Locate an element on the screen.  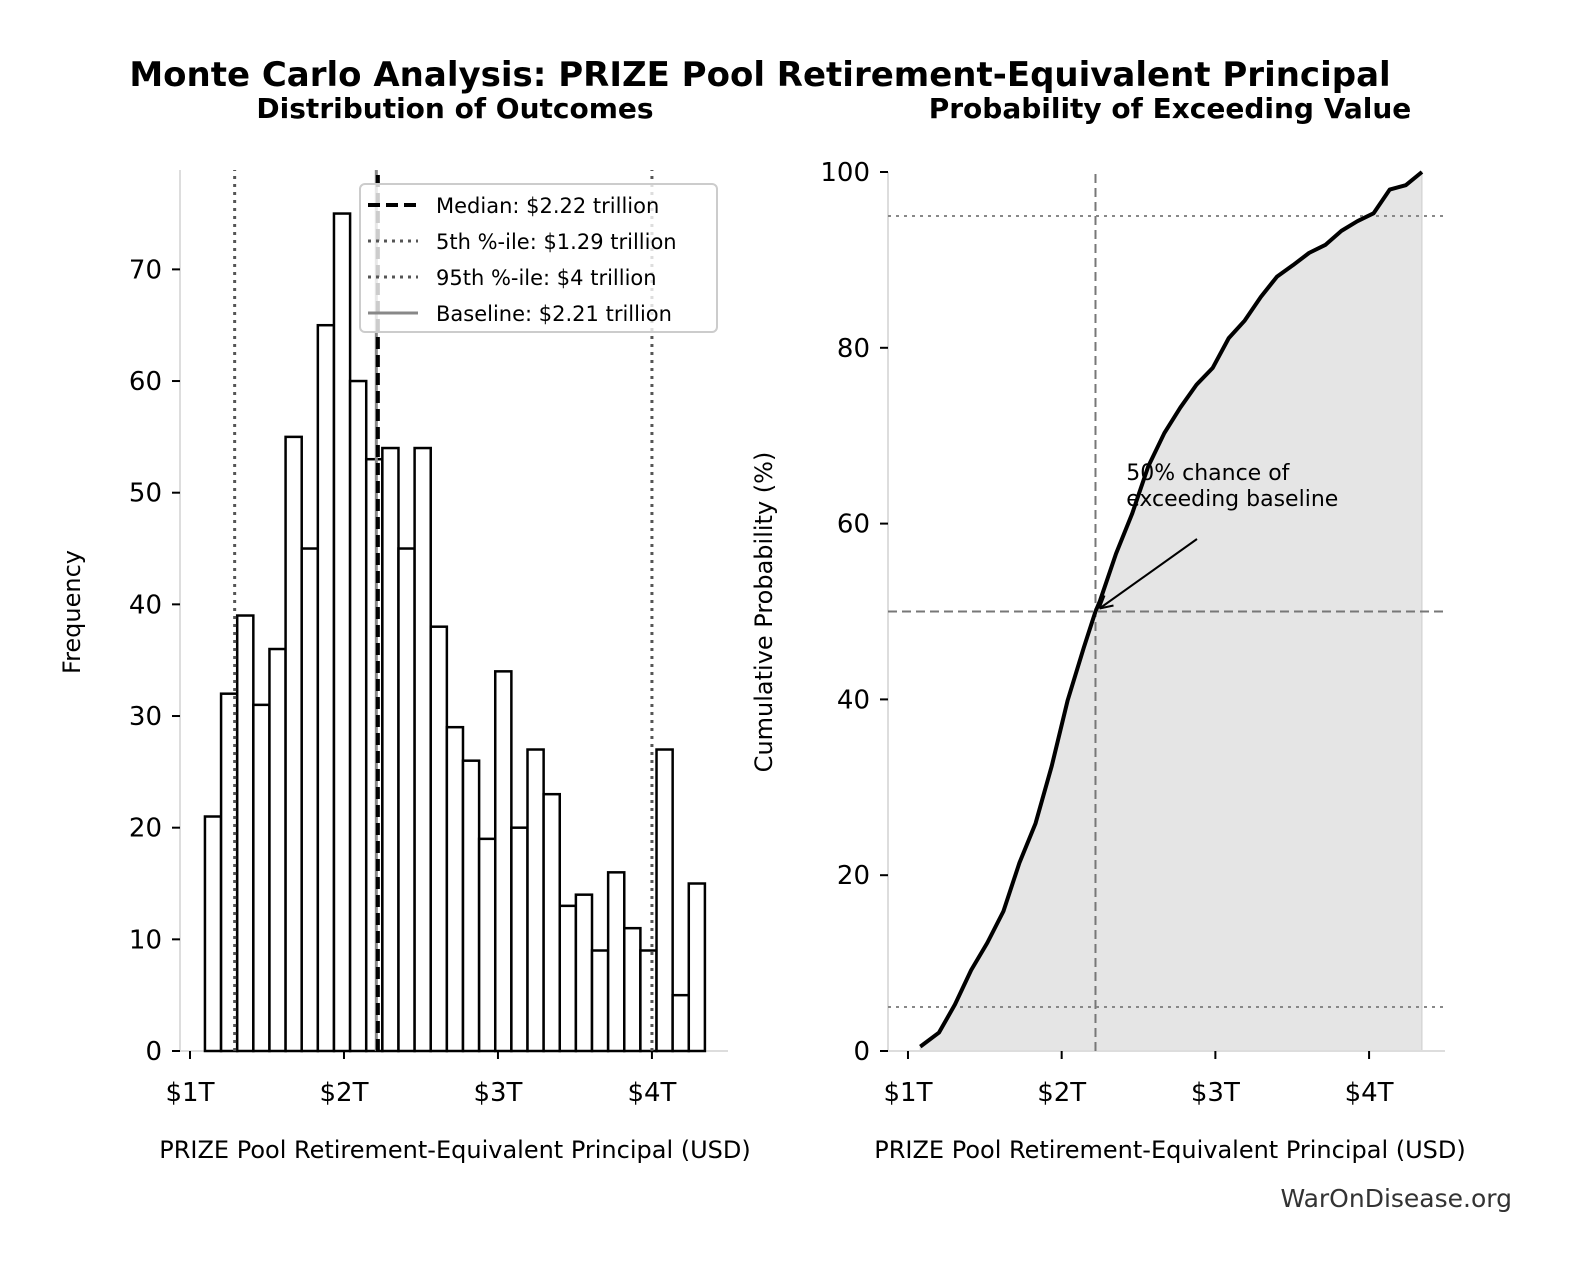
left-ylabel: Frequency is located at coordinates (72, 612).